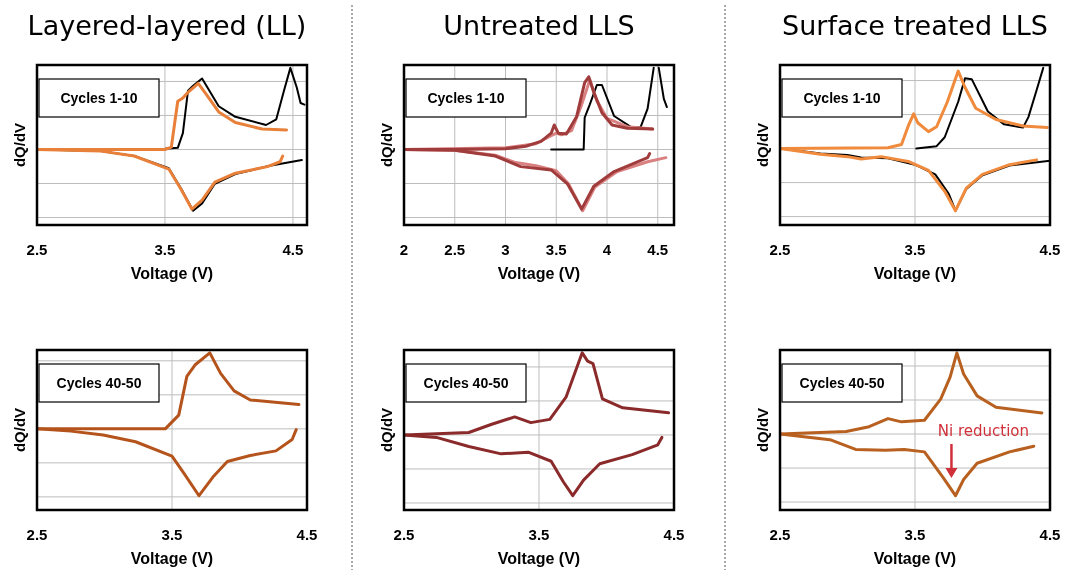 This screenshot has height=575, width=1069. What do you see at coordinates (607, 249) in the screenshot?
I see `x-tick-label: 4` at bounding box center [607, 249].